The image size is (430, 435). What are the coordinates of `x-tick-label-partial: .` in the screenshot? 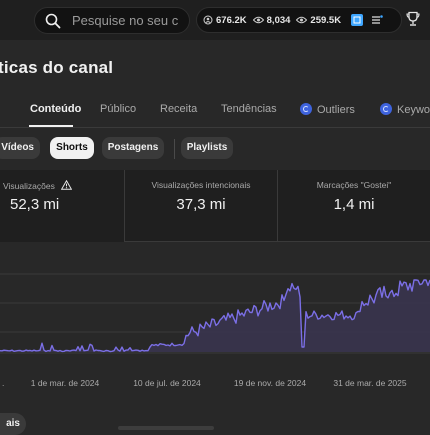 It's located at (3, 383).